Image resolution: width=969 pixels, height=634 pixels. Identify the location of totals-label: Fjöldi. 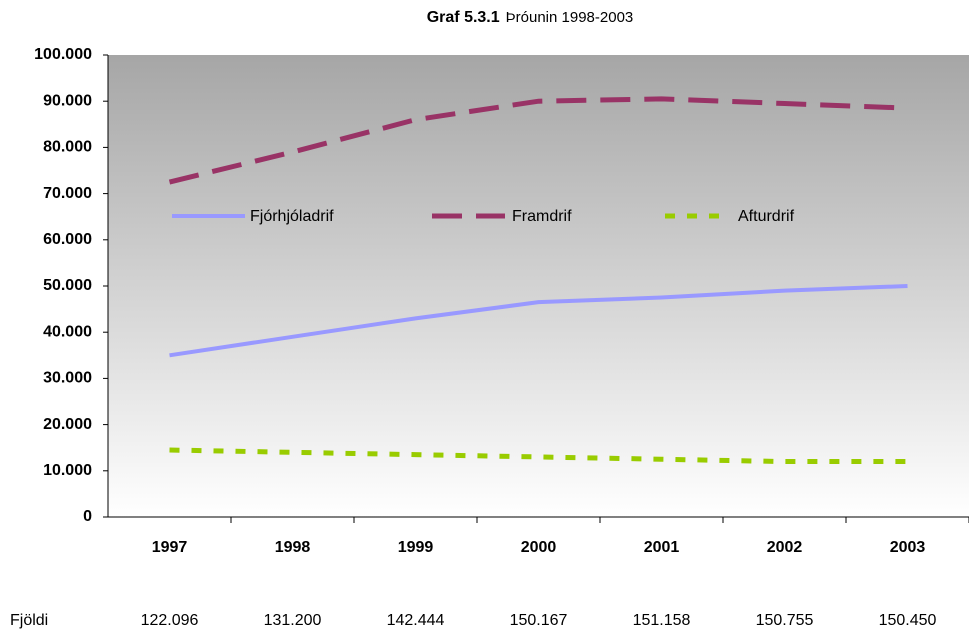
(29, 620).